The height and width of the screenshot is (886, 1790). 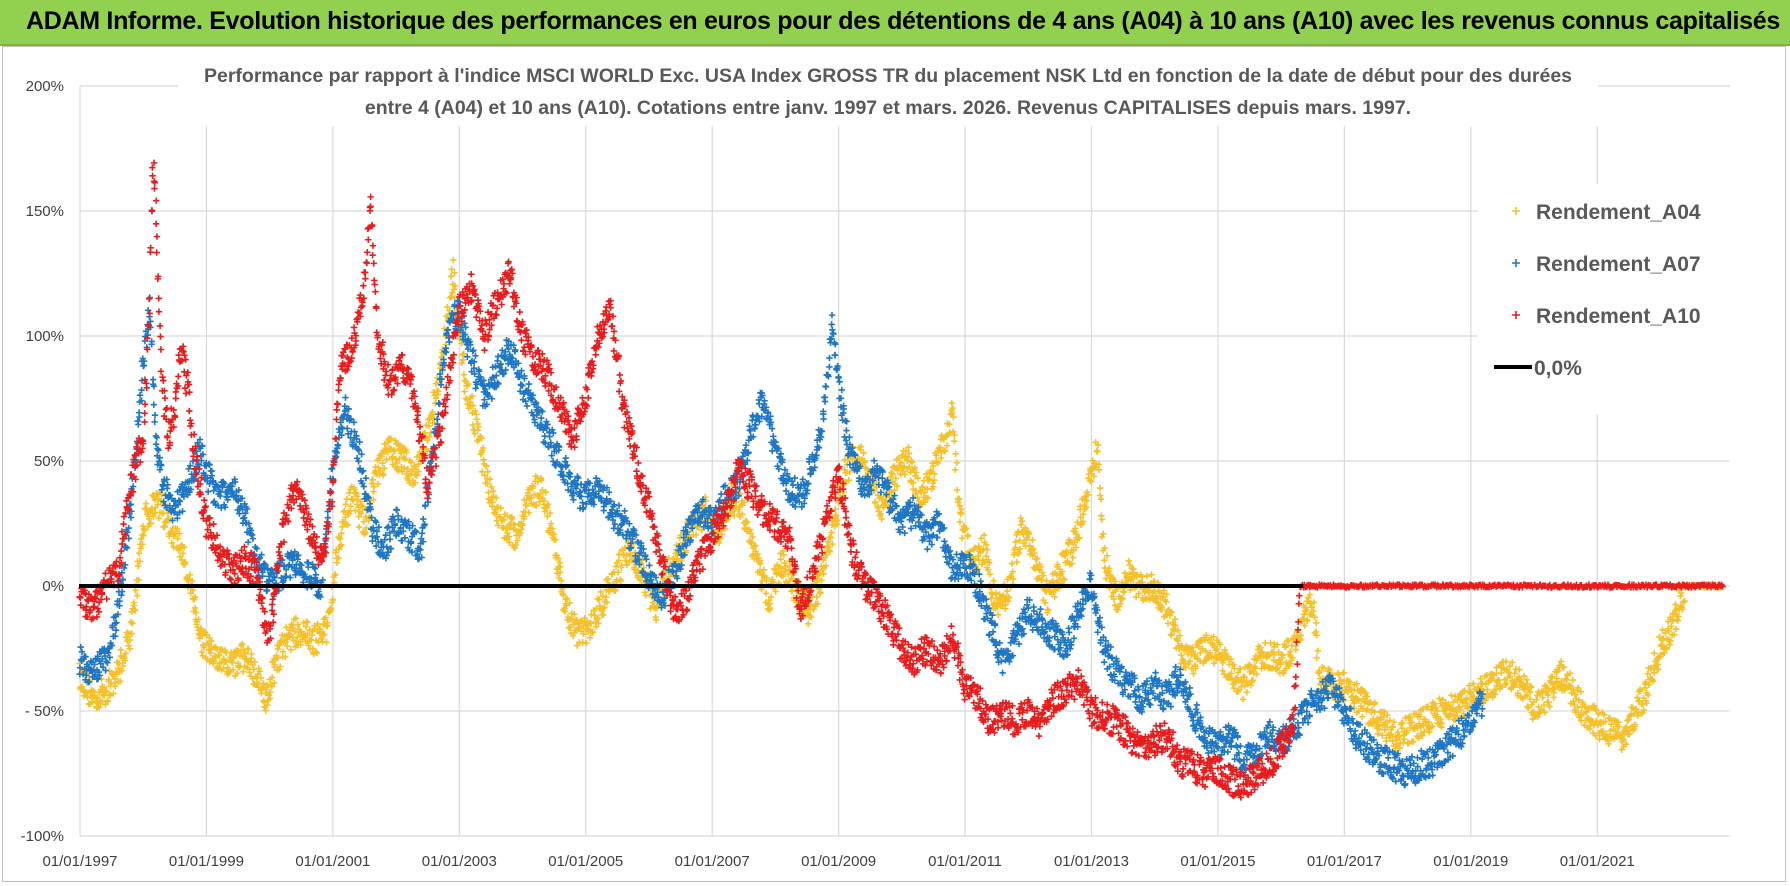 I want to click on x-tick-label: 01/01/2011, so click(x=965, y=861).